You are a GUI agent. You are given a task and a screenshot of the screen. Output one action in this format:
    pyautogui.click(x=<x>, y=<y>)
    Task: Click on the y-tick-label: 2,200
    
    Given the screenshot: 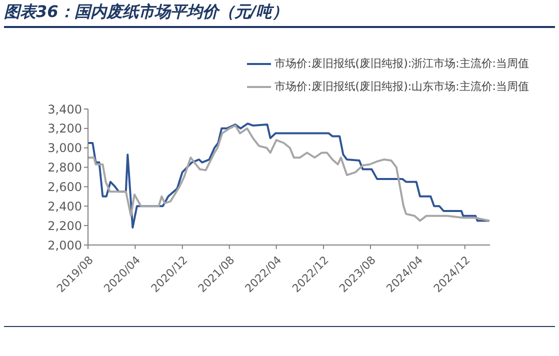 What is the action you would take?
    pyautogui.click(x=65, y=225)
    